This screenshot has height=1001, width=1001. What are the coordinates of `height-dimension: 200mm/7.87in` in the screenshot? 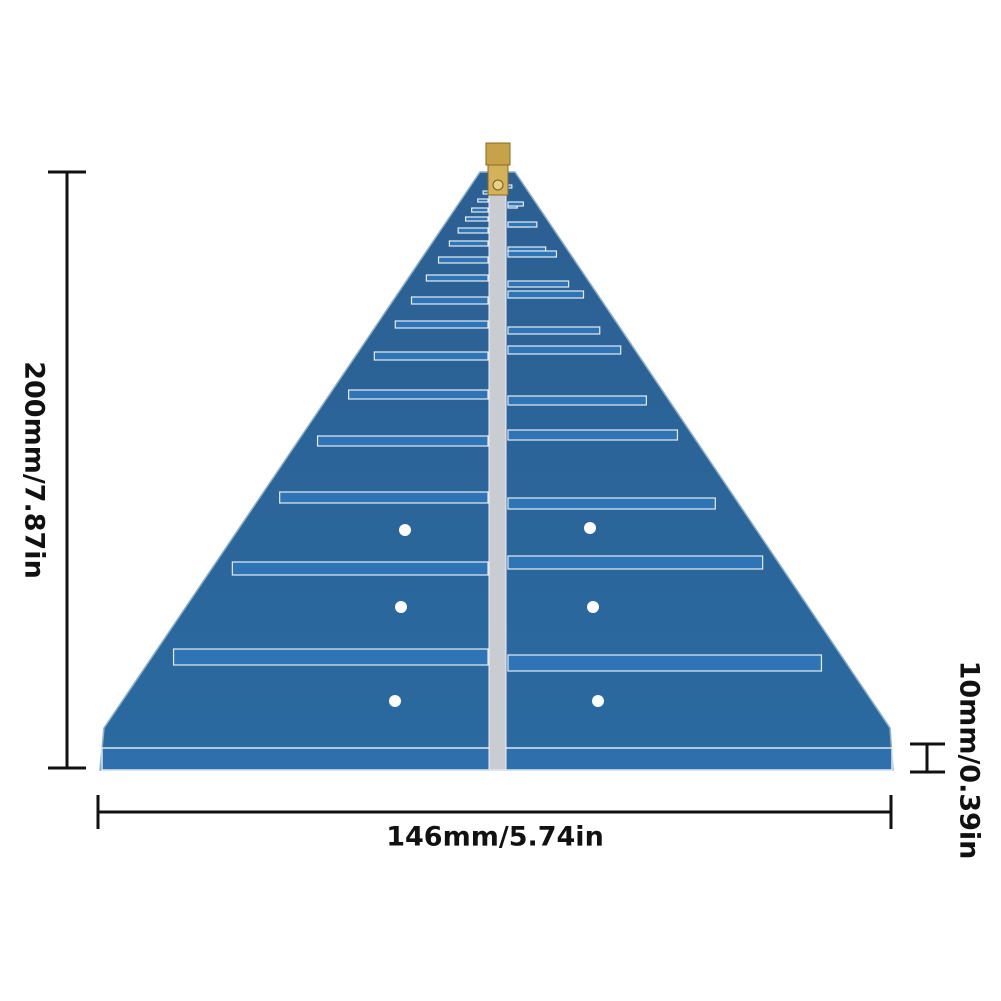 It's located at (52, 470).